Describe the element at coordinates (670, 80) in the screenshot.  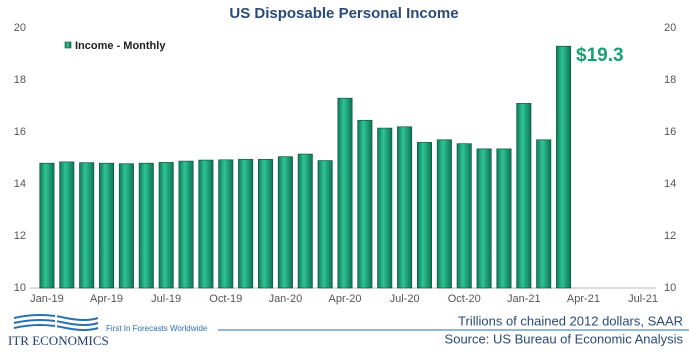
I see `y2-tick-label: 18` at that location.